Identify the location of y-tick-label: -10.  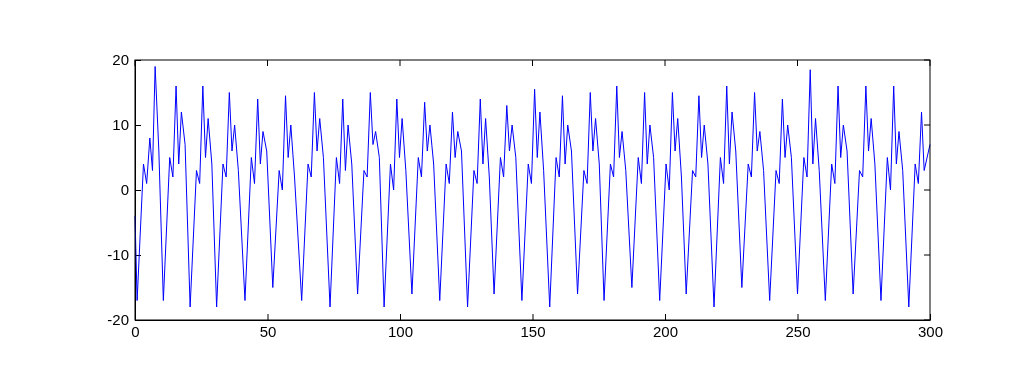
(118, 255).